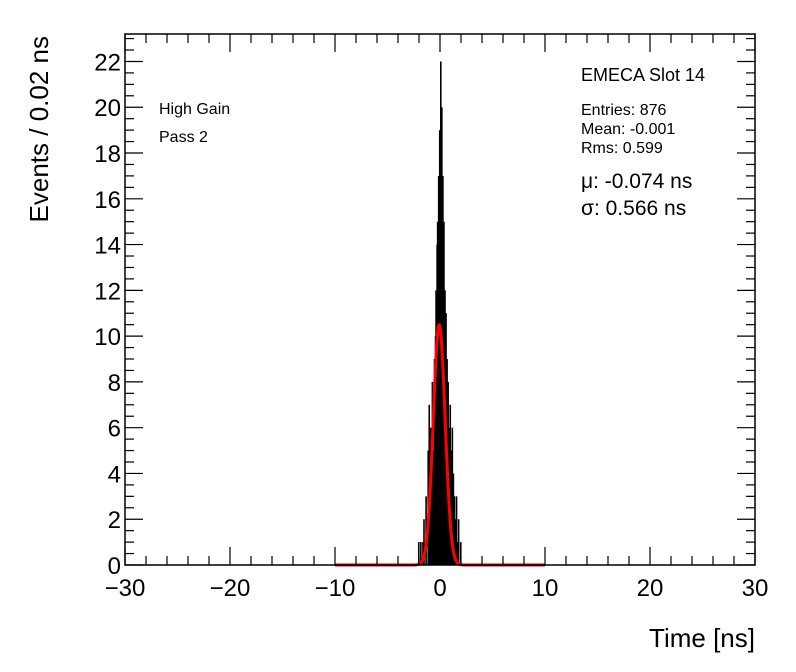 The height and width of the screenshot is (672, 796). What do you see at coordinates (107, 291) in the screenshot?
I see `y-tick-label: 12` at bounding box center [107, 291].